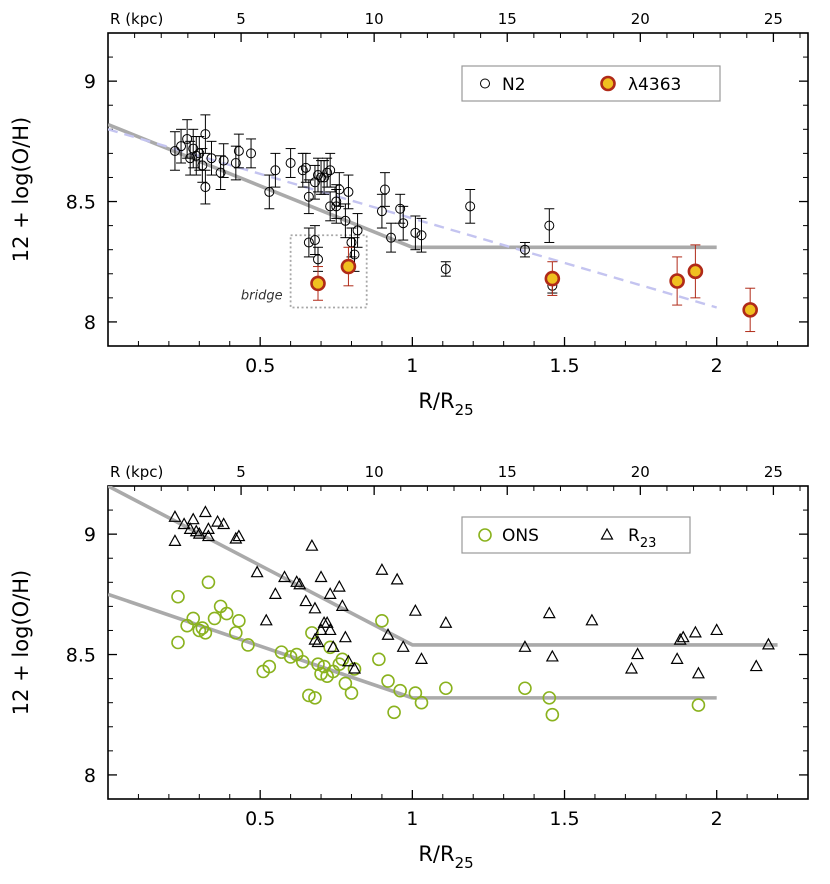 The image size is (830, 884). I want to click on top-axis-label: R (kpc), so click(136, 472).